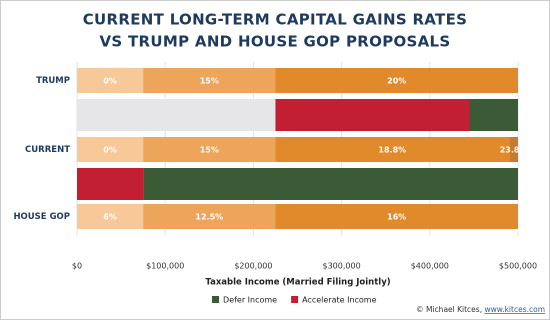  What do you see at coordinates (518, 266) in the screenshot?
I see `x-tick-label: $500,000` at bounding box center [518, 266].